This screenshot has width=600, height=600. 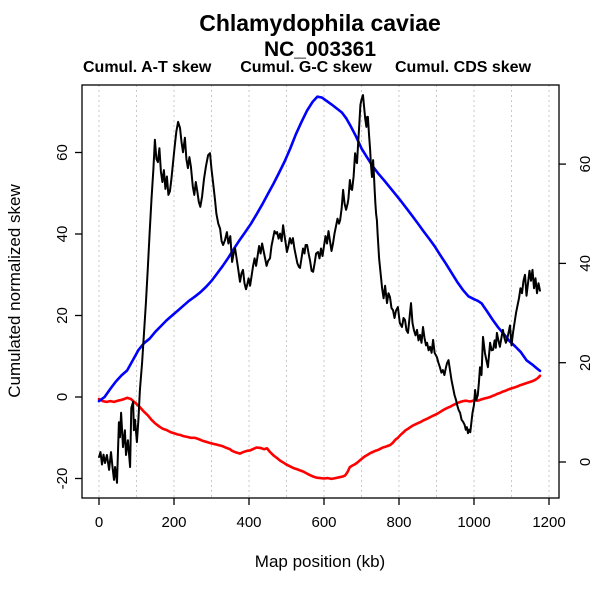 What do you see at coordinates (585, 263) in the screenshot?
I see `right-tick-label-40: 40` at bounding box center [585, 263].